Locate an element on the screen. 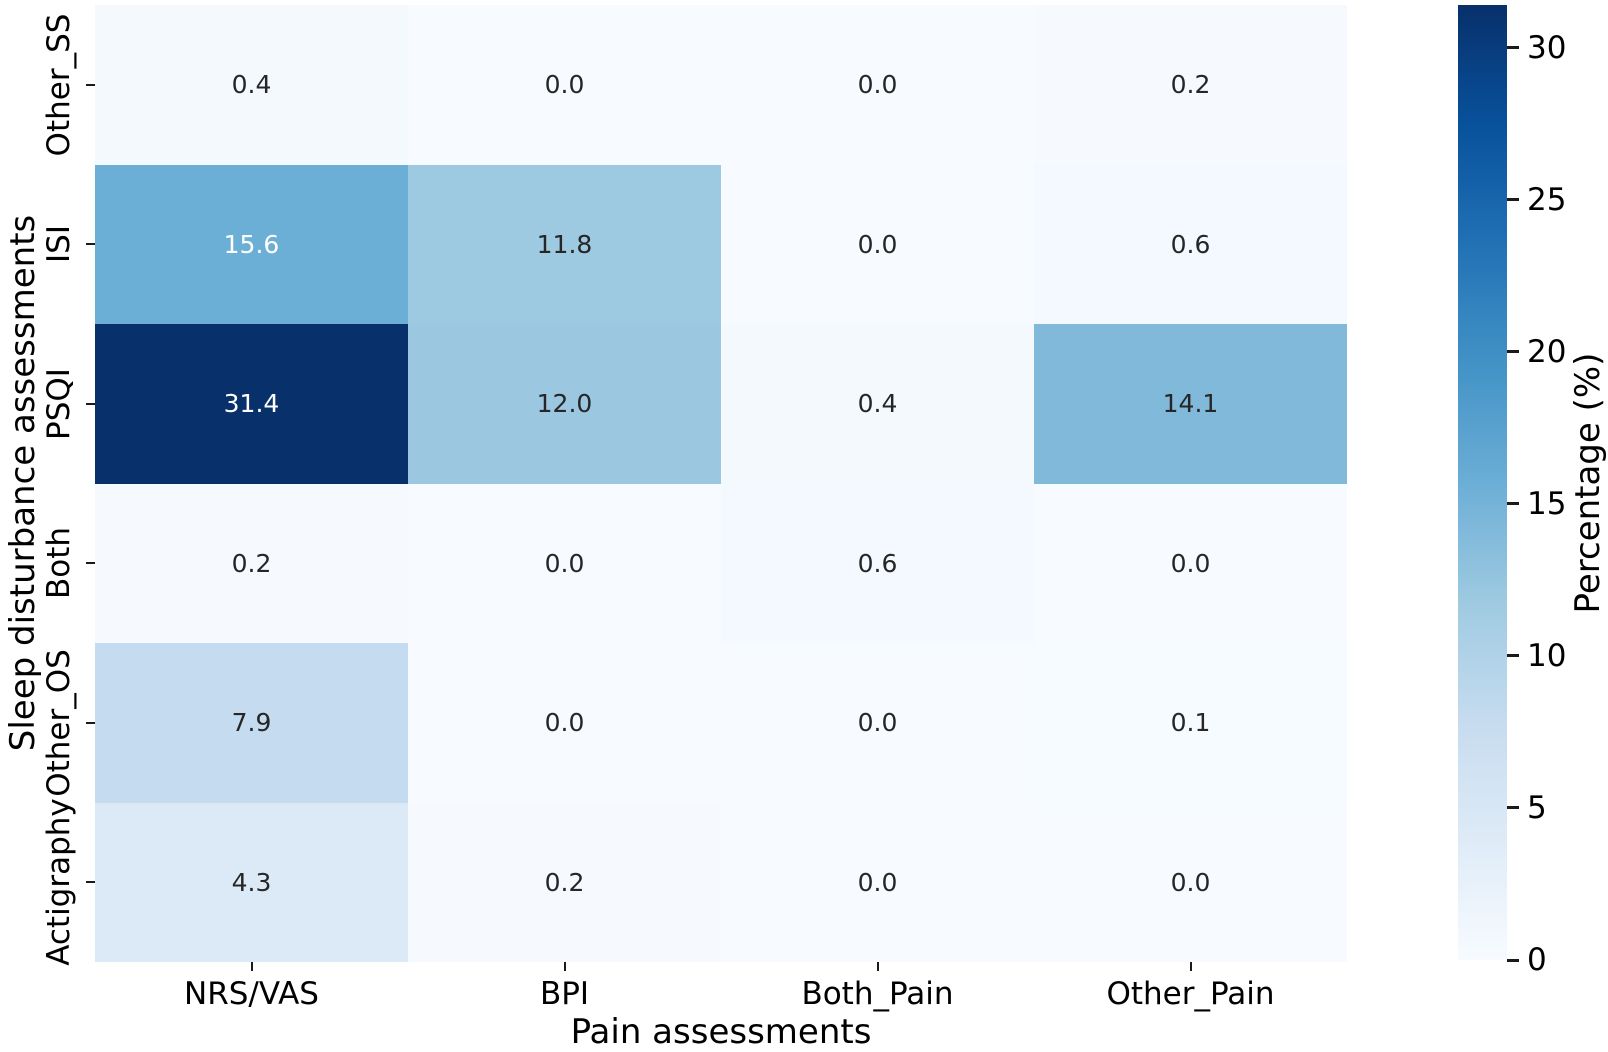 This screenshot has width=1608, height=1052. x-tick-label: BPI is located at coordinates (564, 994).